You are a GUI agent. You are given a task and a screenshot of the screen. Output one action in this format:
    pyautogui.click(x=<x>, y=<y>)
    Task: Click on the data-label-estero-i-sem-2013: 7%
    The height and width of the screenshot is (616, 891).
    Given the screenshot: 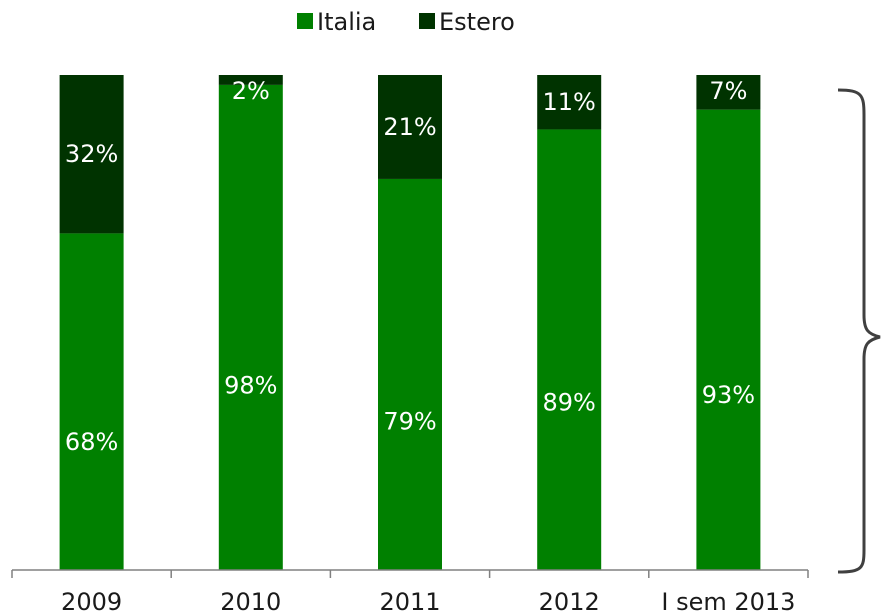 What is the action you would take?
    pyautogui.click(x=728, y=91)
    